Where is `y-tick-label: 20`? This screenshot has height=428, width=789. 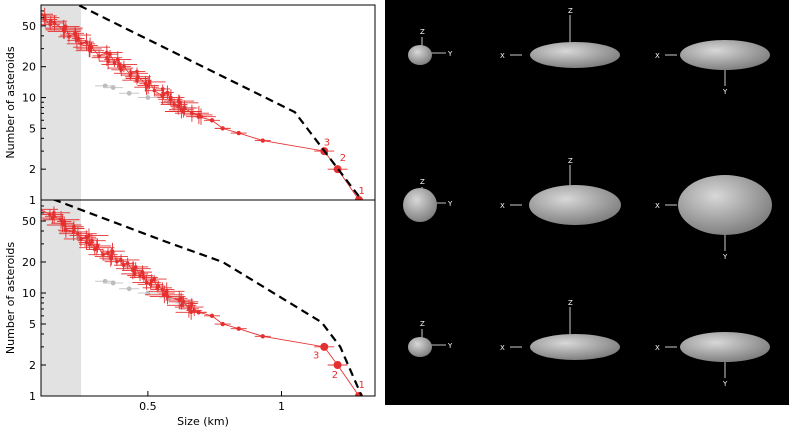
y-tick-label: 20 is located at coordinates (29, 262).